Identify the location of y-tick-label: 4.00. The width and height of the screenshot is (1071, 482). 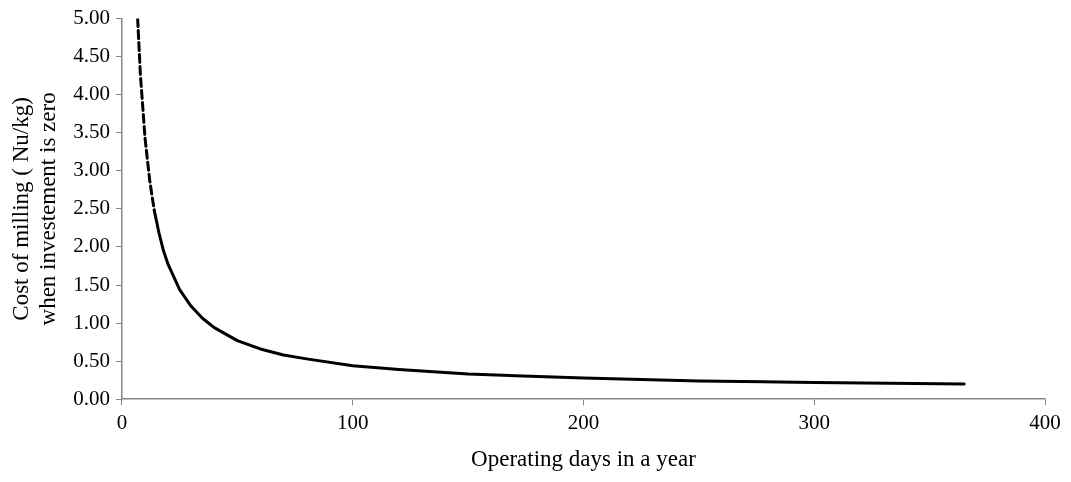
(91, 93).